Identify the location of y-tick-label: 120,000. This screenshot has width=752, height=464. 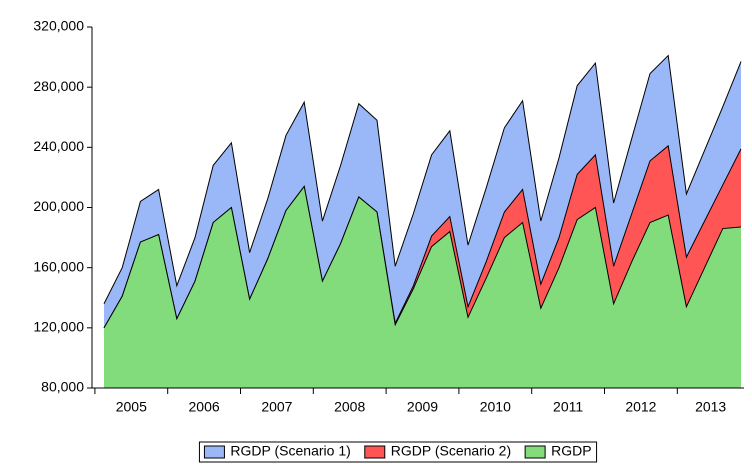
(58, 327).